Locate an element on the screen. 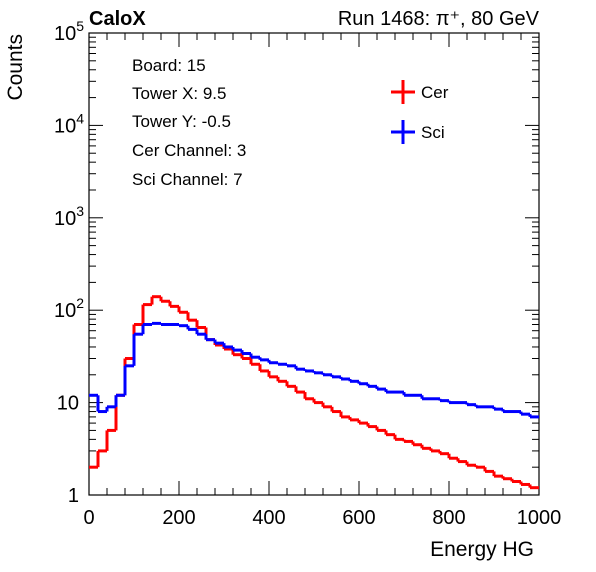 The width and height of the screenshot is (596, 572). x-tick-label: 1000 is located at coordinates (539, 518).